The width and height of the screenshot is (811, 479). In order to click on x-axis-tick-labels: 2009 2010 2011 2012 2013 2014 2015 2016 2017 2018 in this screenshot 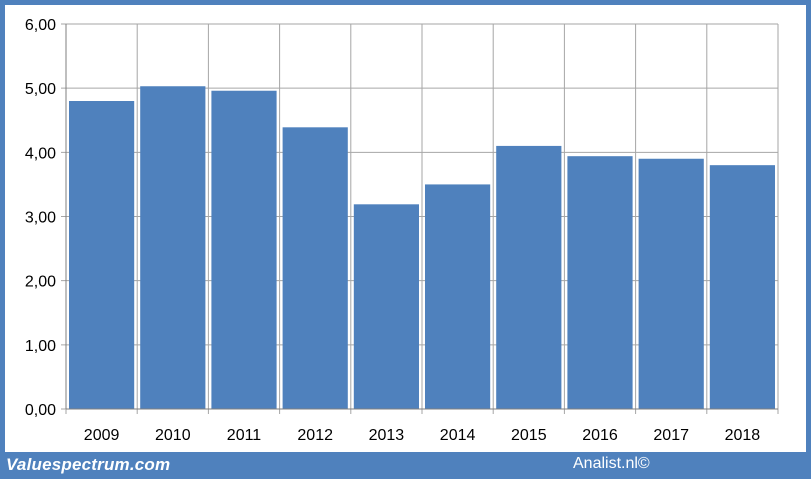, I will do `click(422, 435)`.